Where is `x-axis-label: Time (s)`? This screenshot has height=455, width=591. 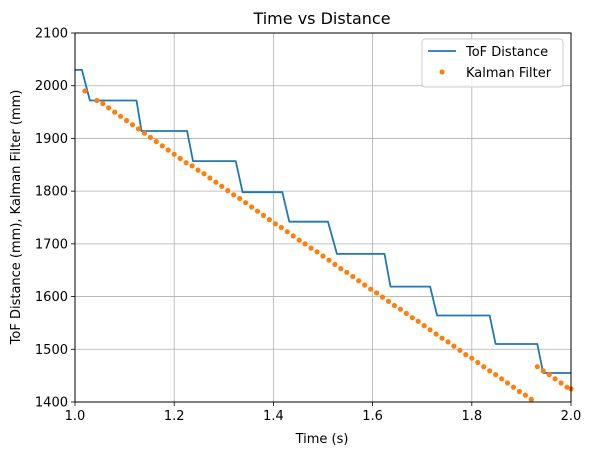
x-axis-label: Time (s) is located at coordinates (322, 439).